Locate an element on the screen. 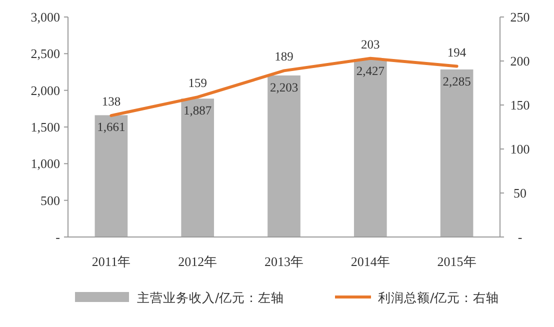  data-label: 2,427 is located at coordinates (370, 71).